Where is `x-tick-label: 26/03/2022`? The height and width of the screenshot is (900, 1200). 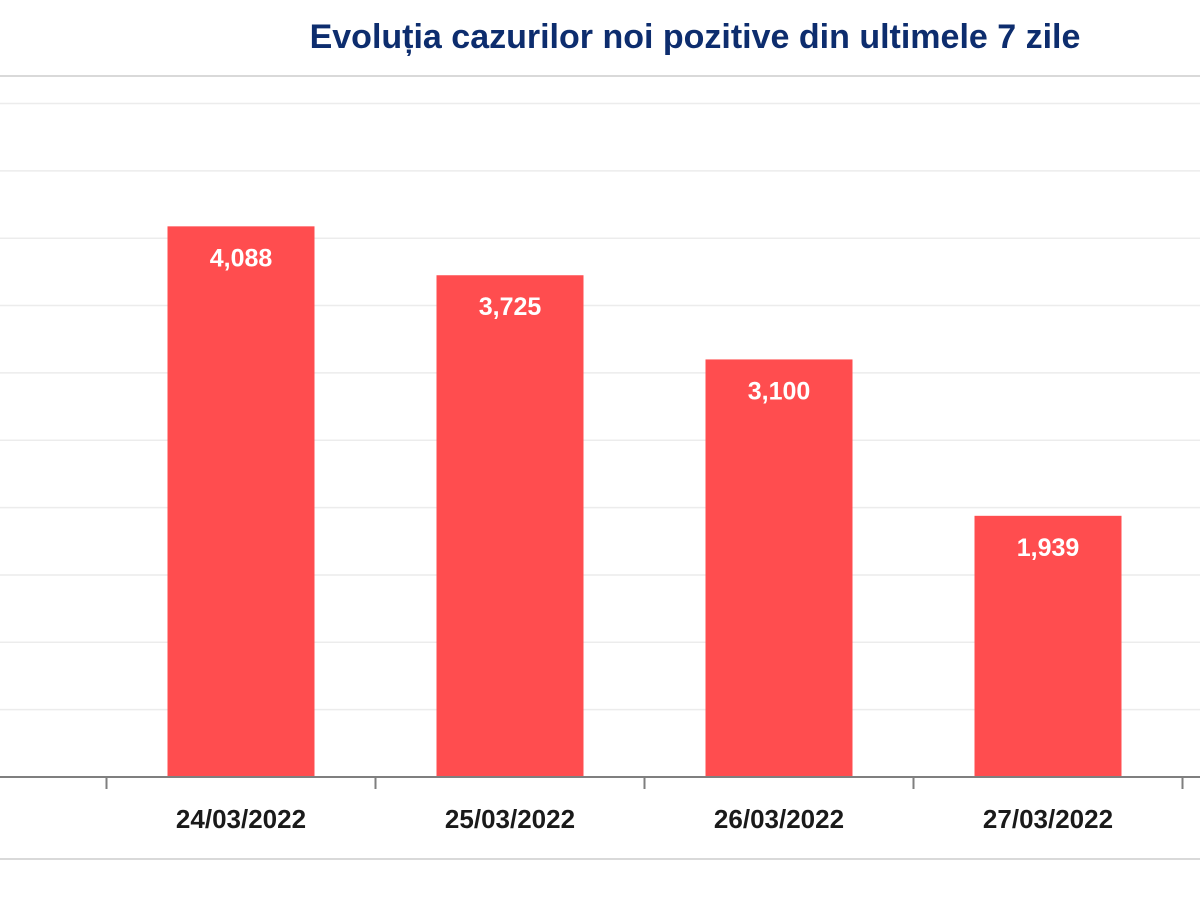 x-tick-label: 26/03/2022 is located at coordinates (779, 819).